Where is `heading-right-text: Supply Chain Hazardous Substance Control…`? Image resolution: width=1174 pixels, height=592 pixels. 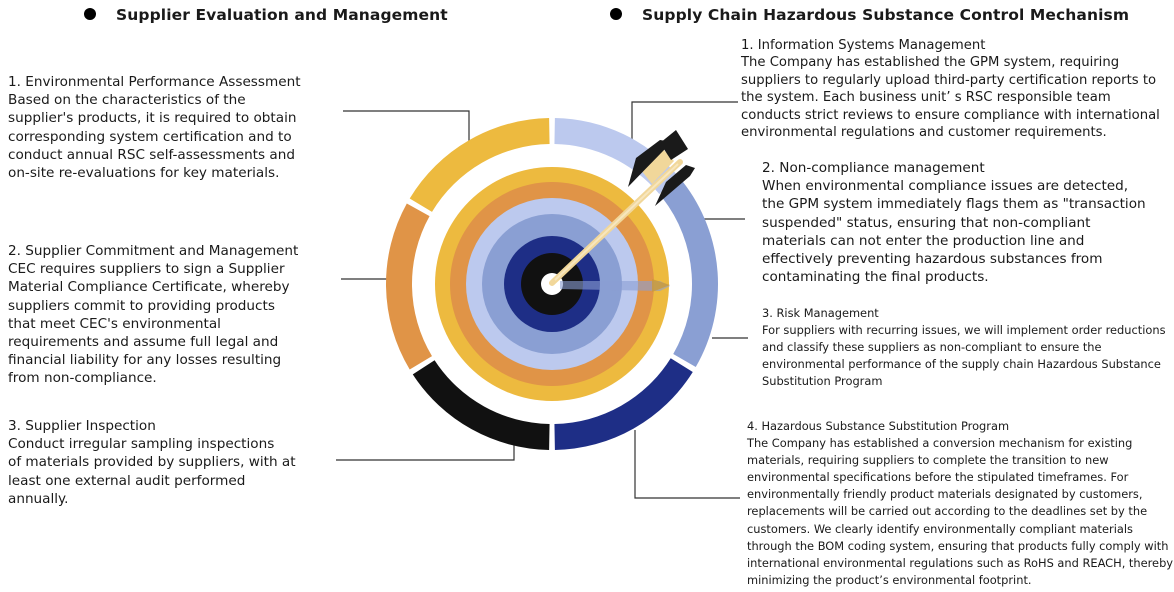 heading-right-text: Supply Chain Hazardous Substance Control… is located at coordinates (886, 15).